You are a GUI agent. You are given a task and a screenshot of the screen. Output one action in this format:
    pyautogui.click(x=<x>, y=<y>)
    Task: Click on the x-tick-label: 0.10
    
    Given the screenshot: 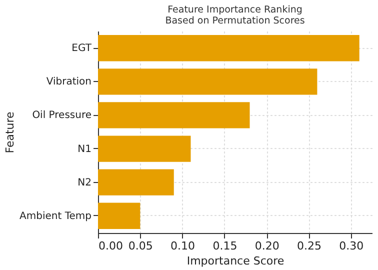 What is the action you would take?
    pyautogui.click(x=183, y=246)
    